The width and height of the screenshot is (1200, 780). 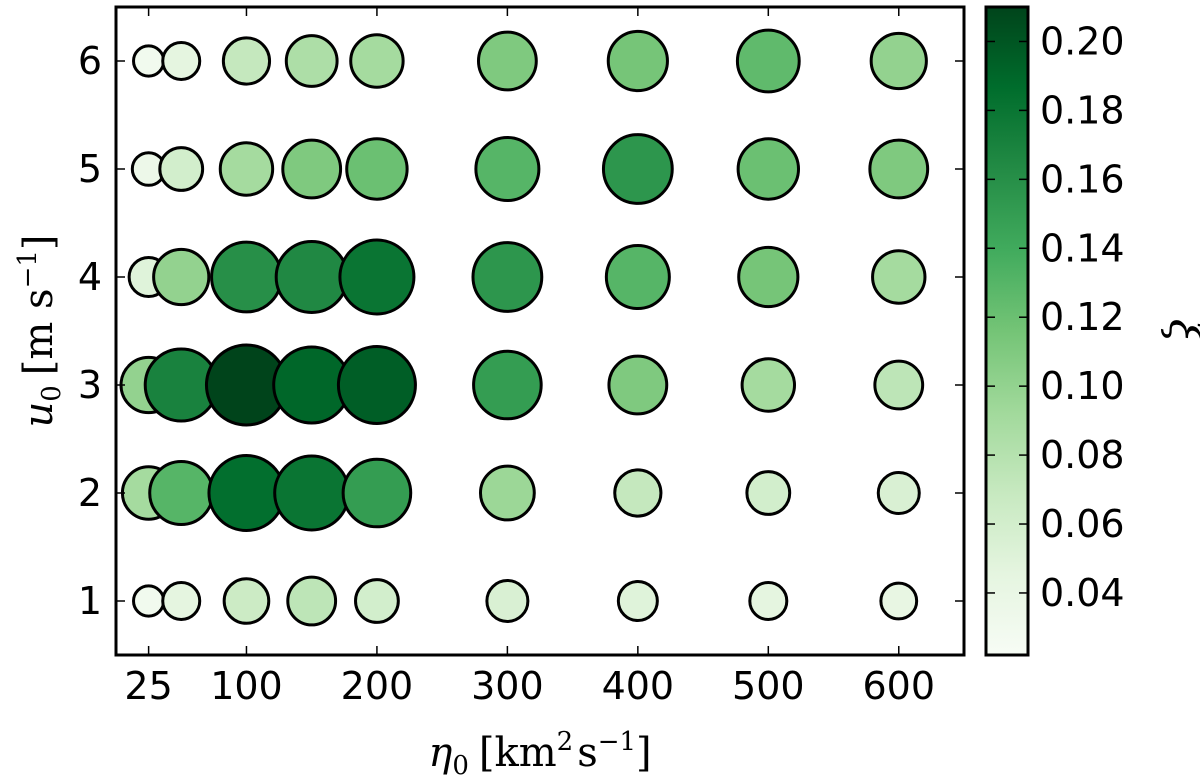 I want to click on colorbar-label: ξ, so click(x=1179, y=332).